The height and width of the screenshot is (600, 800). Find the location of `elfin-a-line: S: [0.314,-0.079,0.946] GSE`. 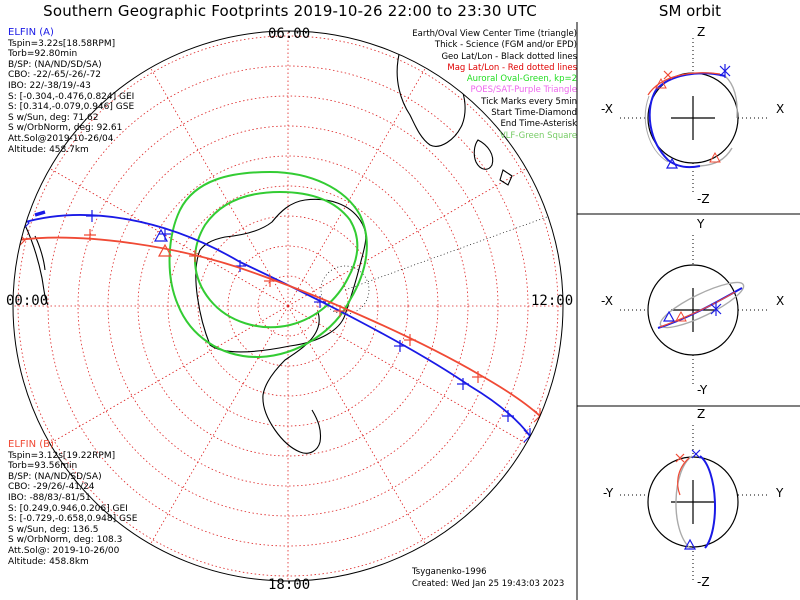

elfin-a-line: S: [0.314,-0.079,0.946] GSE is located at coordinates (71, 107).